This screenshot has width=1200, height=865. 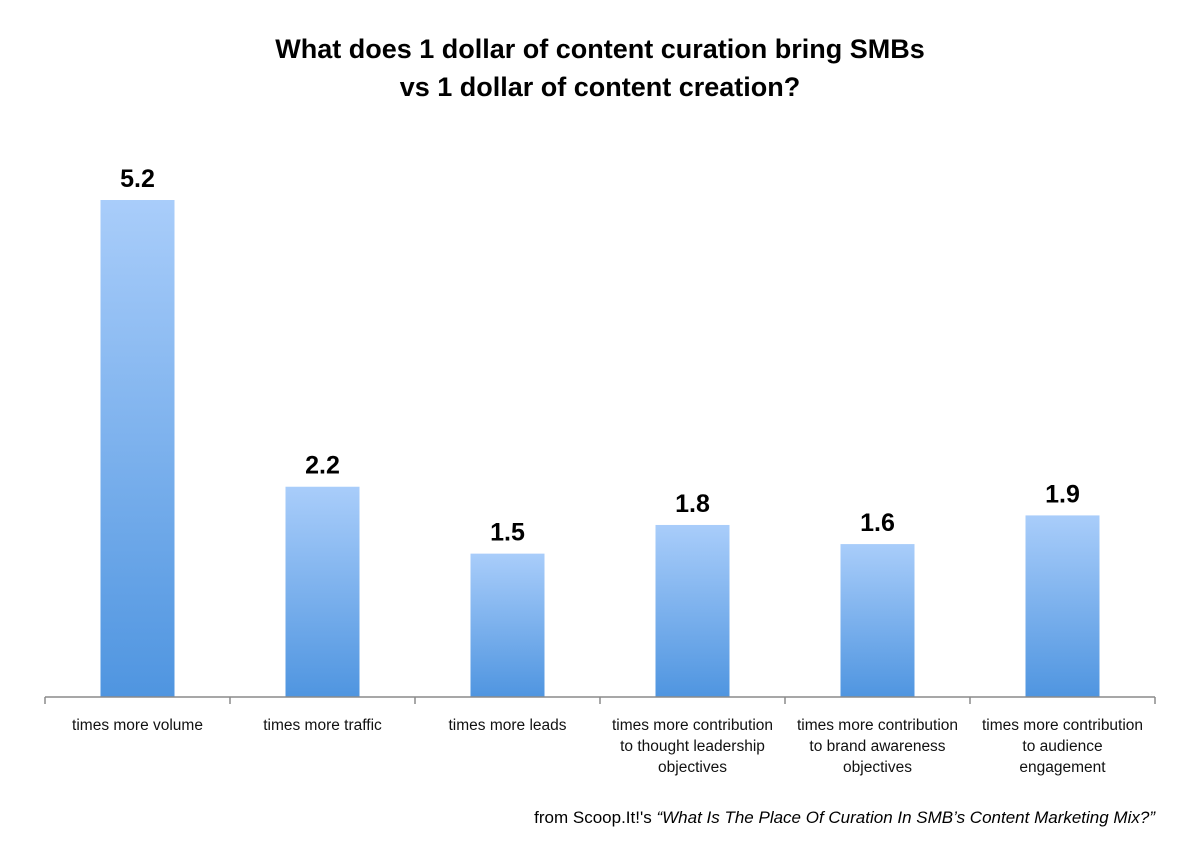 What do you see at coordinates (1062, 767) in the screenshot?
I see `category-label: engagement` at bounding box center [1062, 767].